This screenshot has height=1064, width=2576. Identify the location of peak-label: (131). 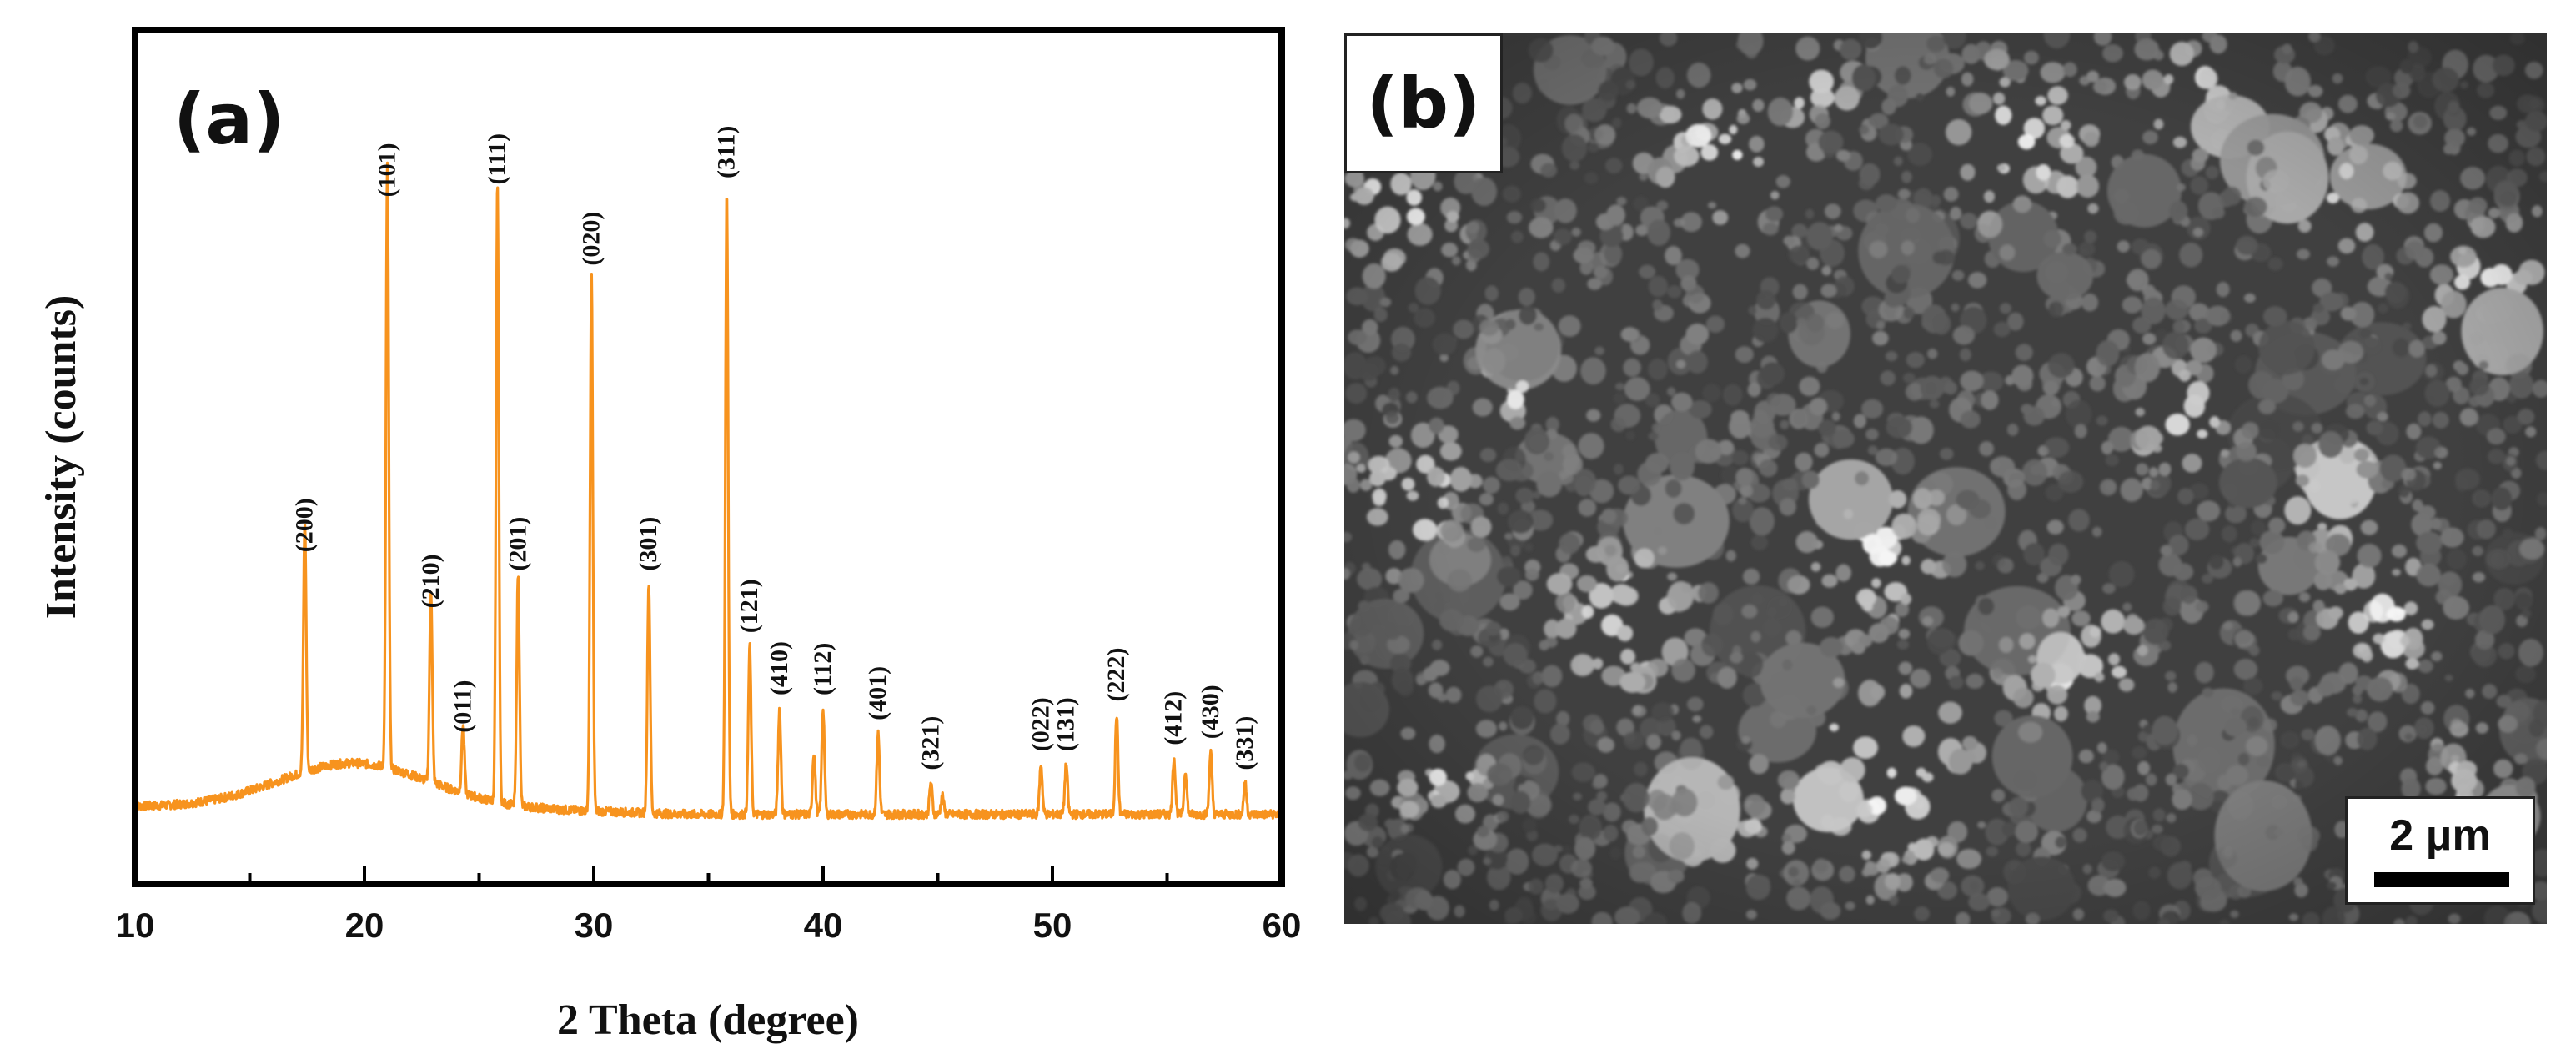
(1066, 724).